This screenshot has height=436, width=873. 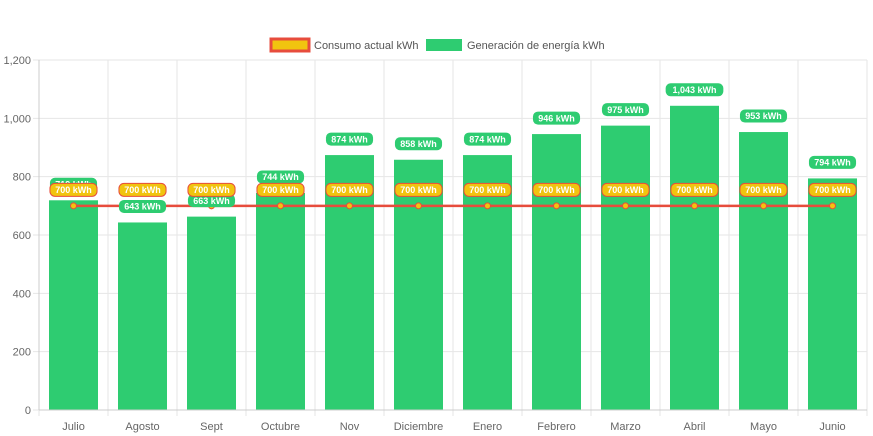 I want to click on bar-data-label: 975 kWh, so click(x=625, y=110).